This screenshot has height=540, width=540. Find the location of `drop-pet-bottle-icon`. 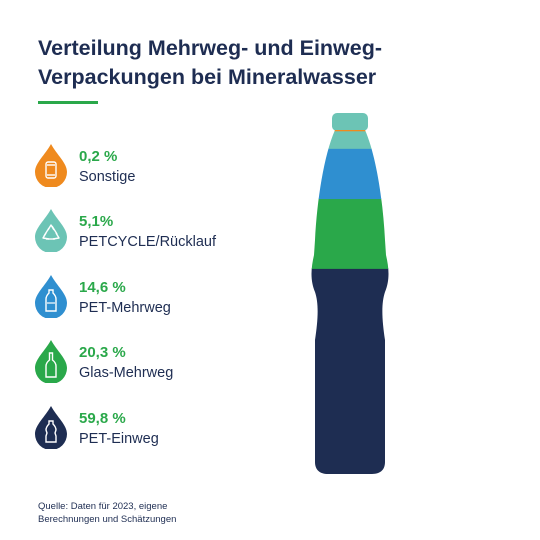

drop-pet-bottle-icon is located at coordinates (51, 296).